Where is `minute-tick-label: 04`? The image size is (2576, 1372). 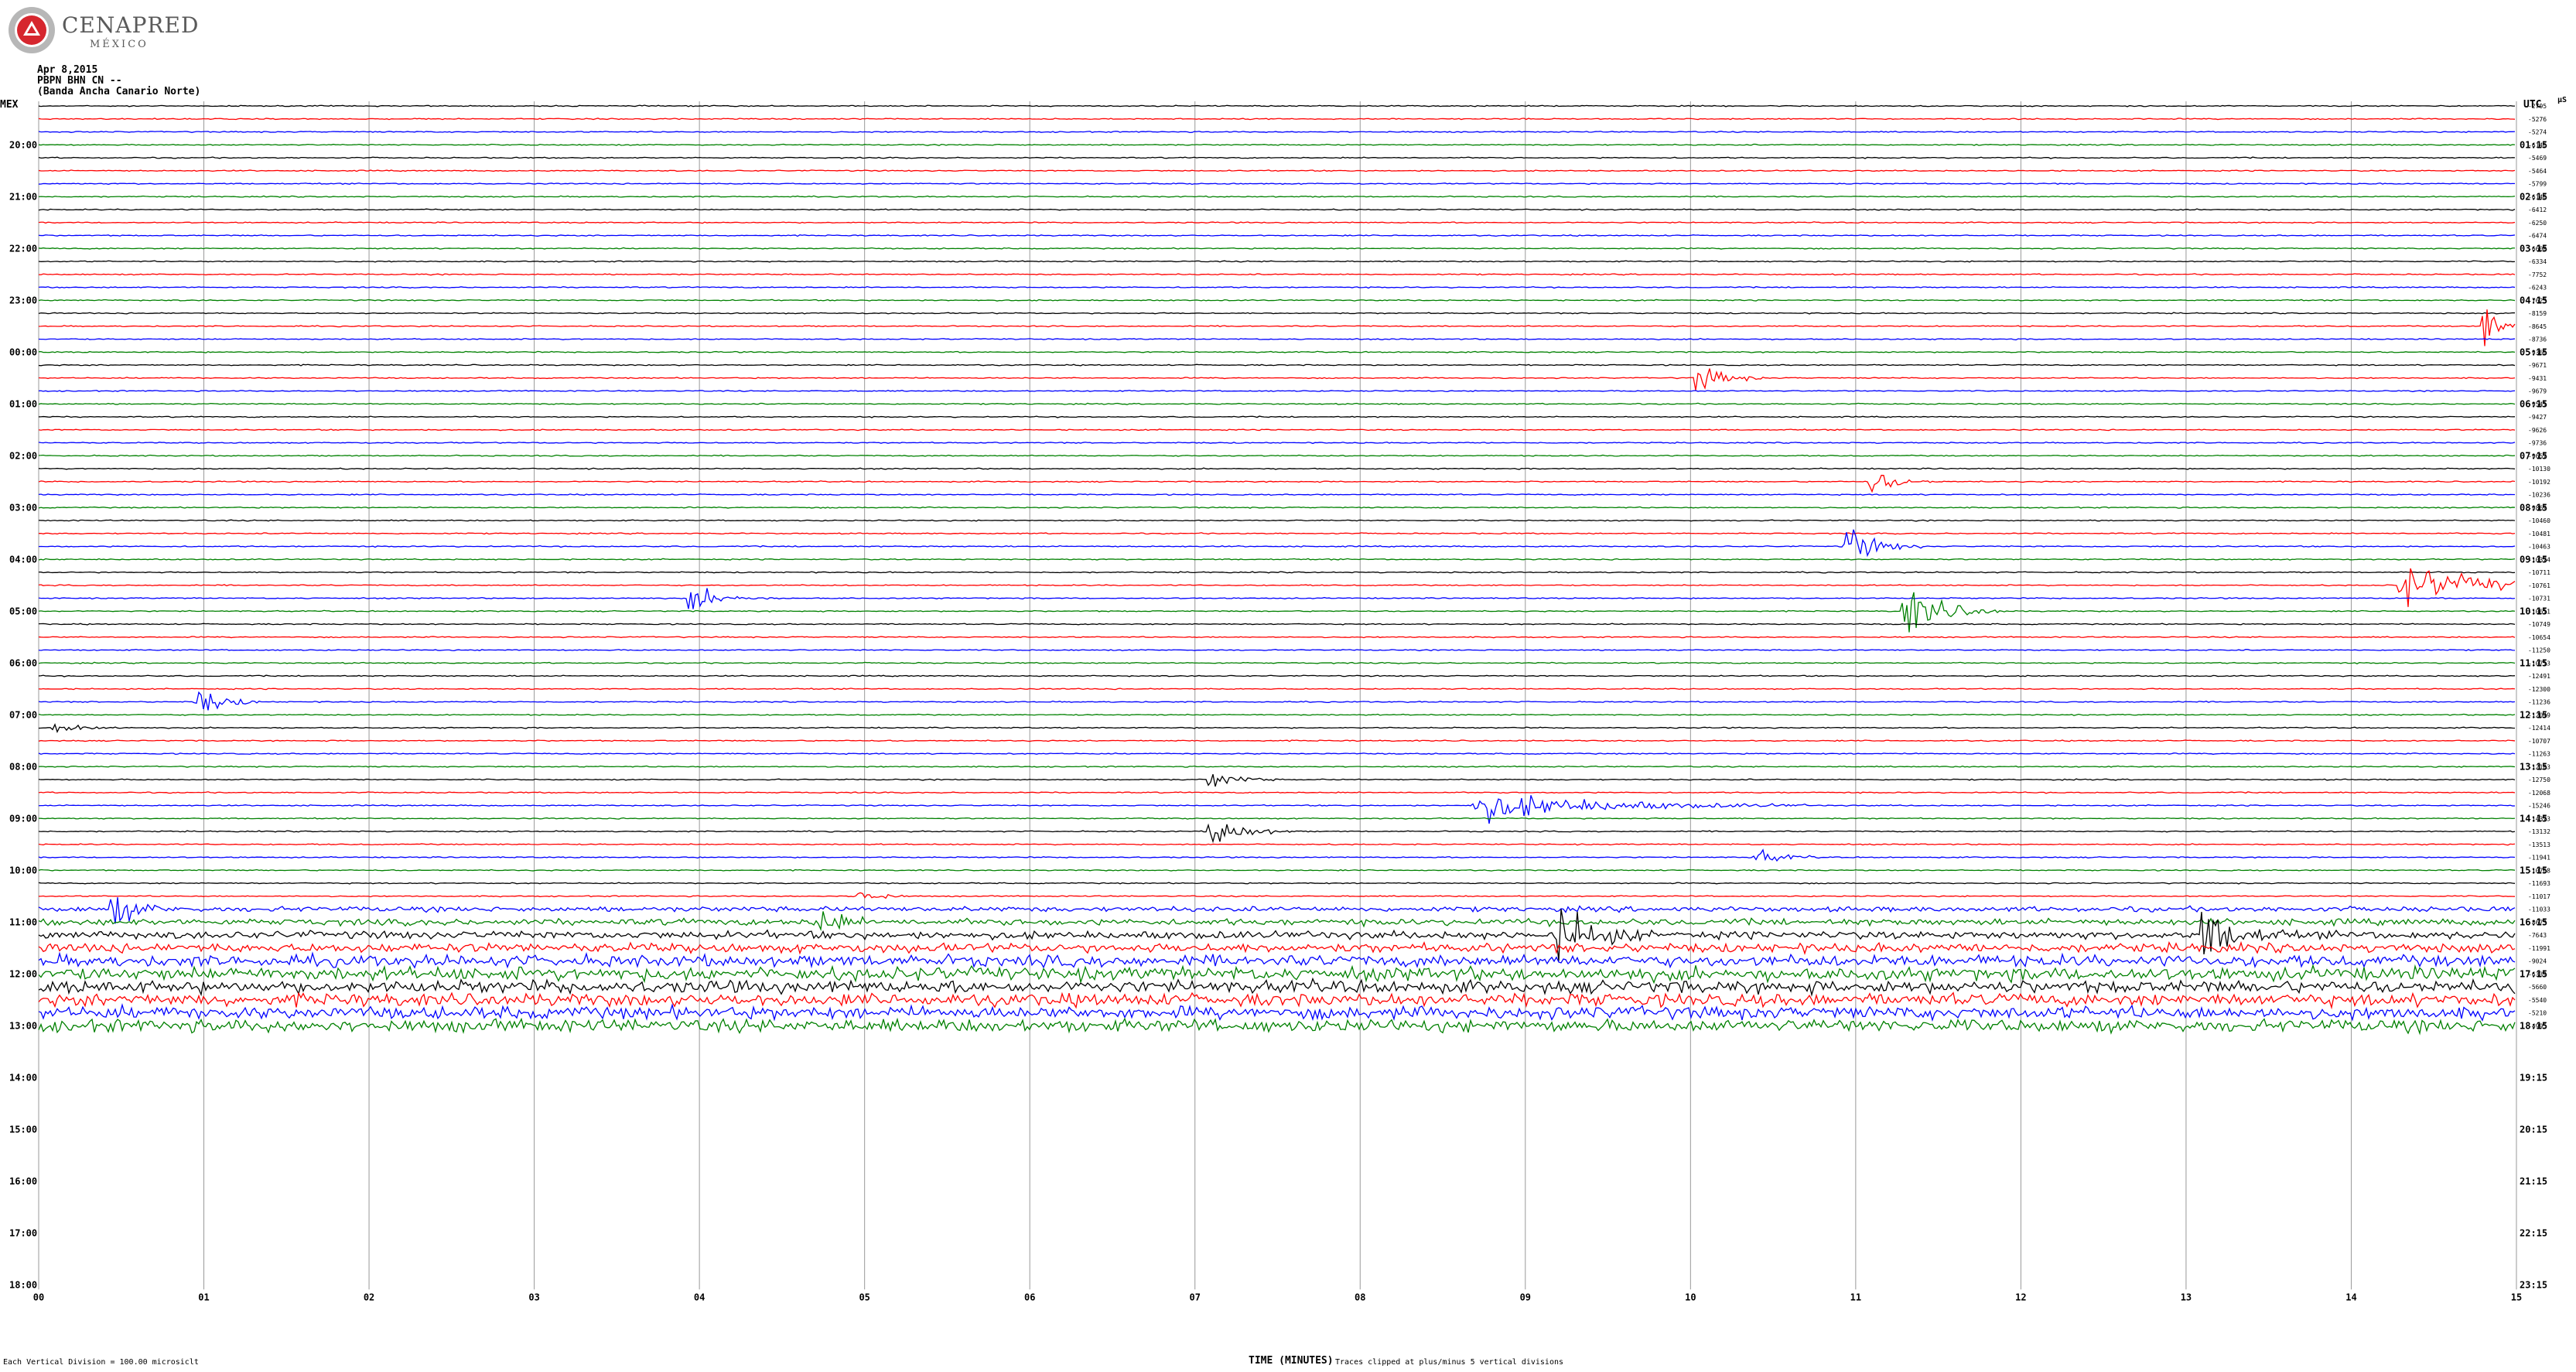
minute-tick-label: 04 is located at coordinates (699, 1297).